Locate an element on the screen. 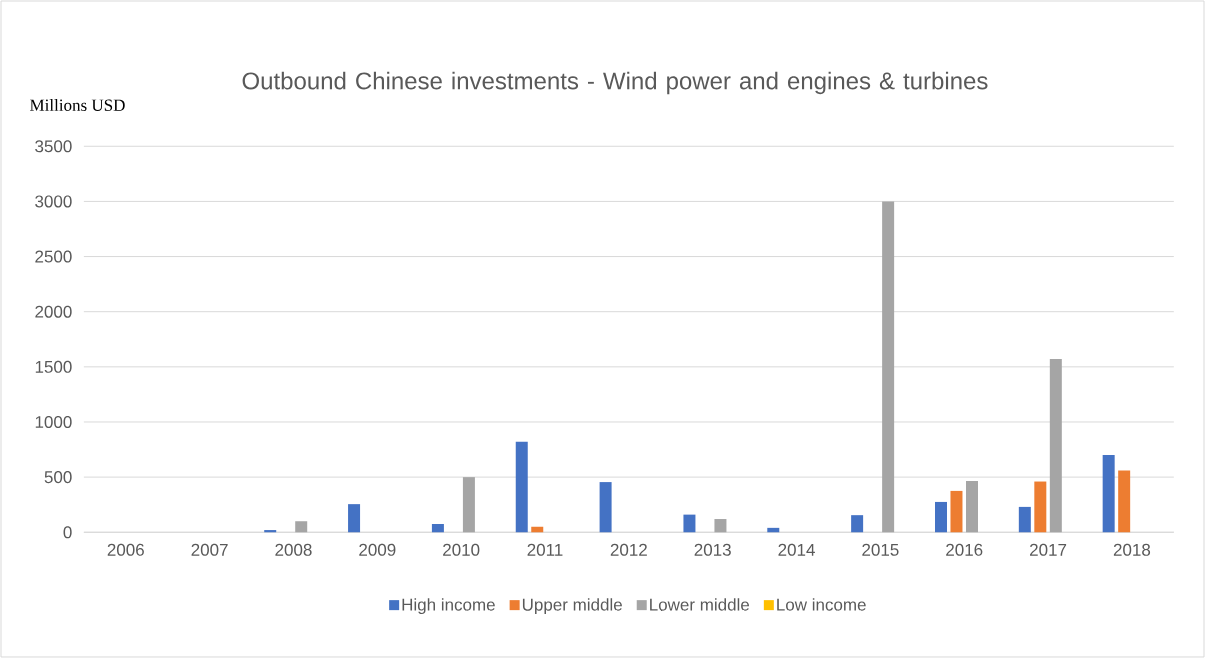 The height and width of the screenshot is (658, 1205). y-tick-label: 2000 is located at coordinates (53, 311).